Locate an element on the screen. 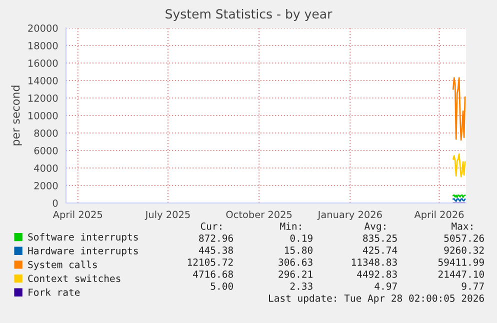 The image size is (497, 323). chart-title: System Statistics - by year is located at coordinates (249, 15).